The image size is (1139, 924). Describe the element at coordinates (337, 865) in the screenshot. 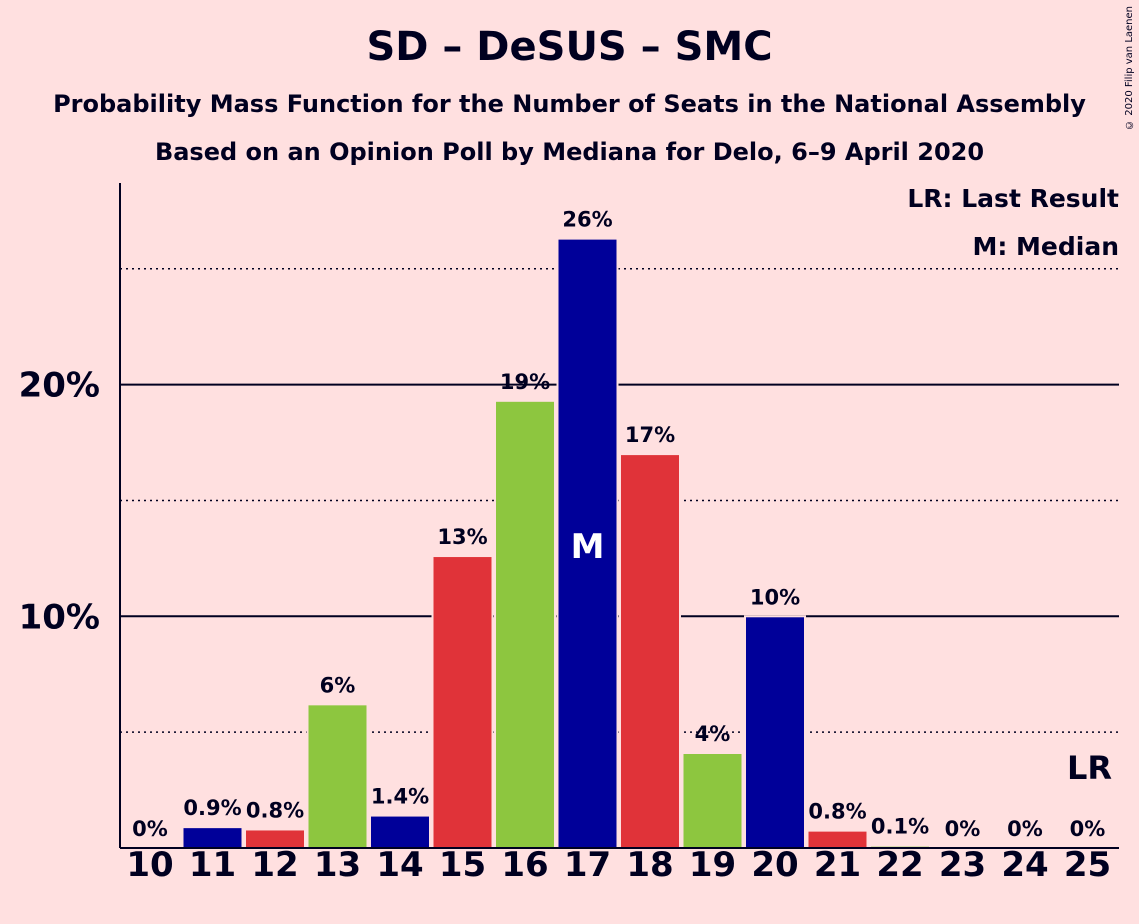

I see `x-tick-label: 13` at that location.